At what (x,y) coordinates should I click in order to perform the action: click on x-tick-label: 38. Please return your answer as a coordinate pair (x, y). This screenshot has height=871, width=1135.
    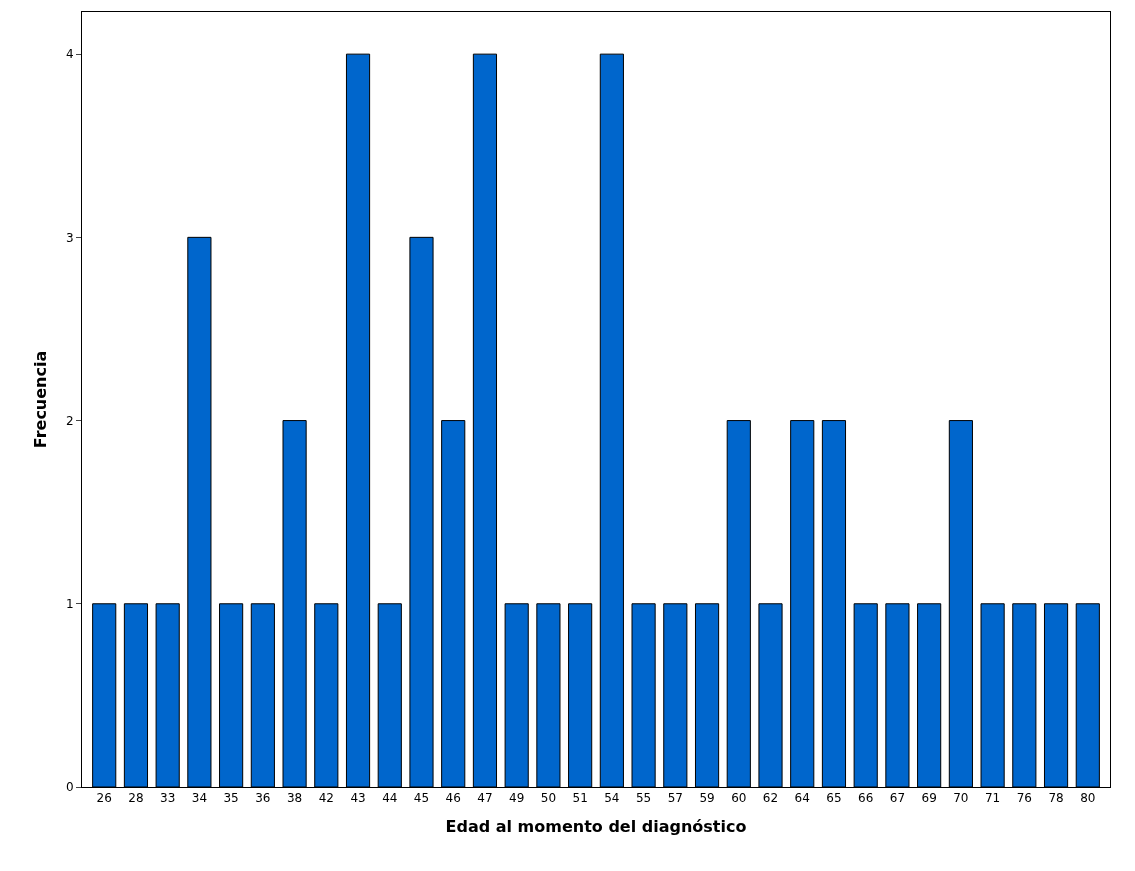
    Looking at the image, I should click on (294, 798).